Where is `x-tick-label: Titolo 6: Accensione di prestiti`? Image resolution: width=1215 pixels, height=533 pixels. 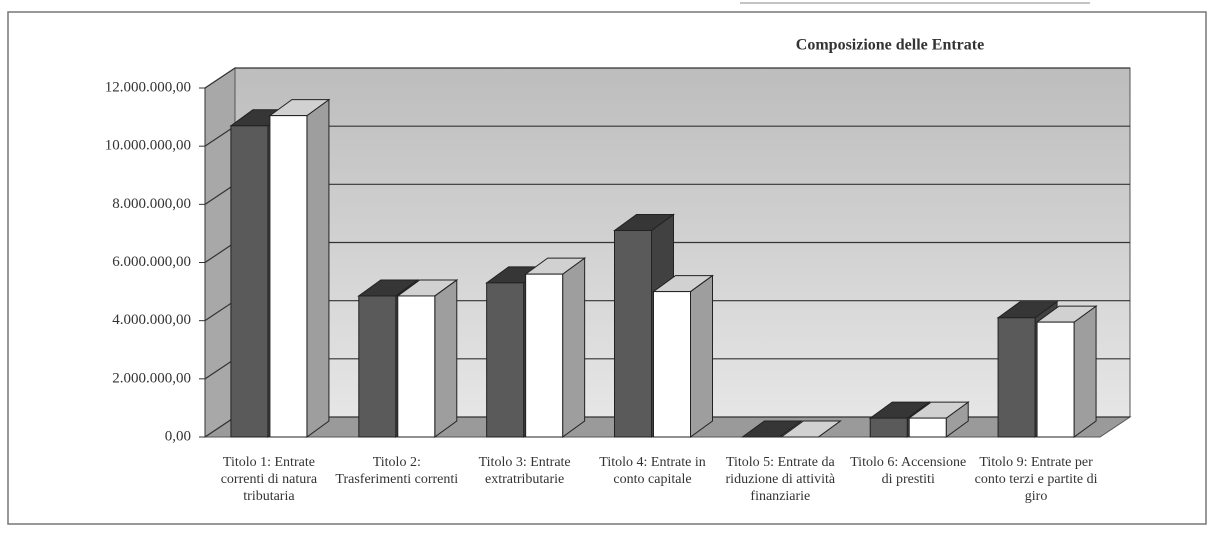
x-tick-label: Titolo 6: Accensione di prestiti is located at coordinates (908, 471).